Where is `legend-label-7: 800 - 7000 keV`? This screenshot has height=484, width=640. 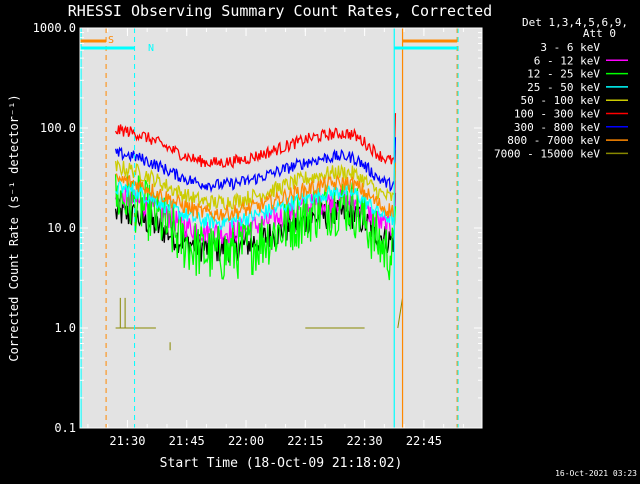 legend-label-7: 800 - 7000 keV is located at coordinates (553, 140).